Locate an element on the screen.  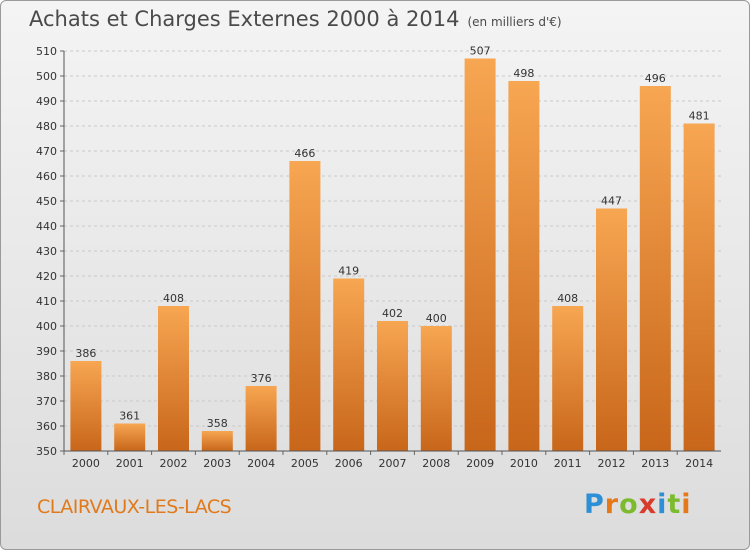
x-tick-label: 2013 is located at coordinates (655, 463).